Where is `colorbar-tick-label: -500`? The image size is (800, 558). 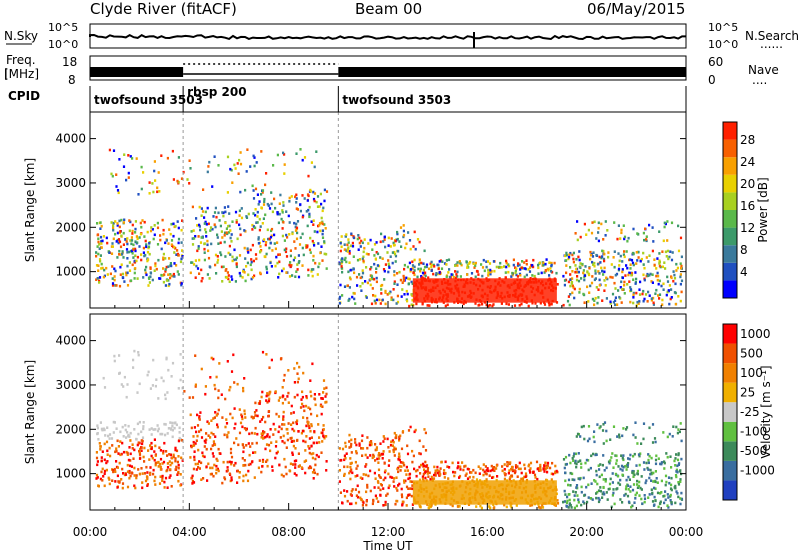 colorbar-tick-label: -500 is located at coordinates (753, 451).